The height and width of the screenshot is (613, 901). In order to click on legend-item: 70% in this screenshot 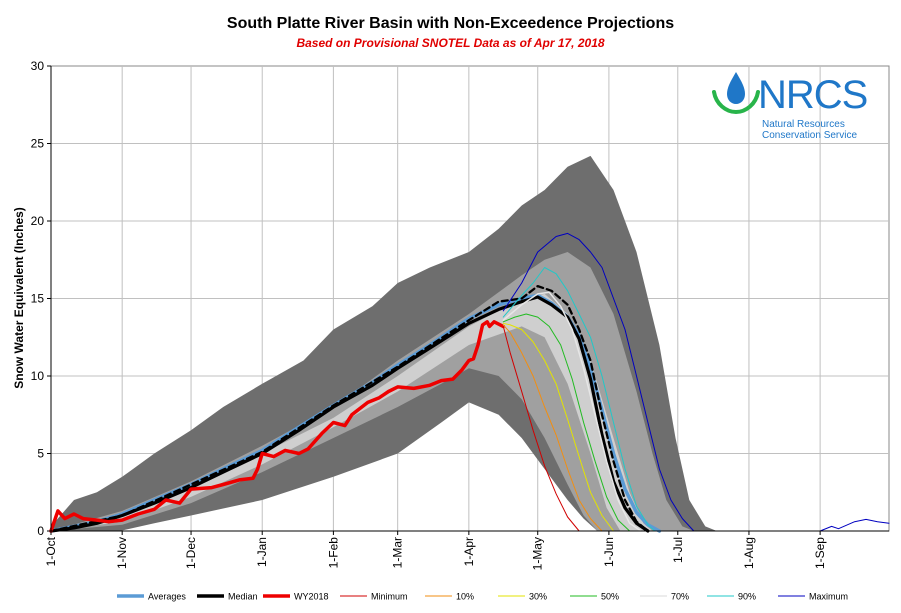, I will do `click(664, 597)`.